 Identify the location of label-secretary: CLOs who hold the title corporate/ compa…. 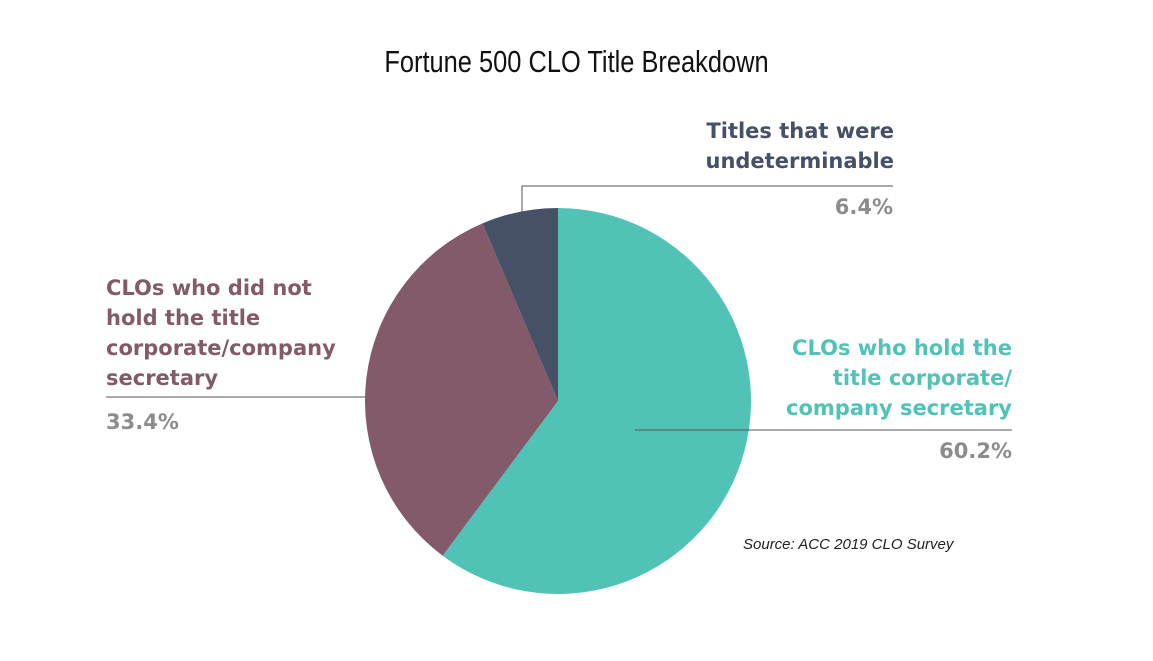
(899, 378).